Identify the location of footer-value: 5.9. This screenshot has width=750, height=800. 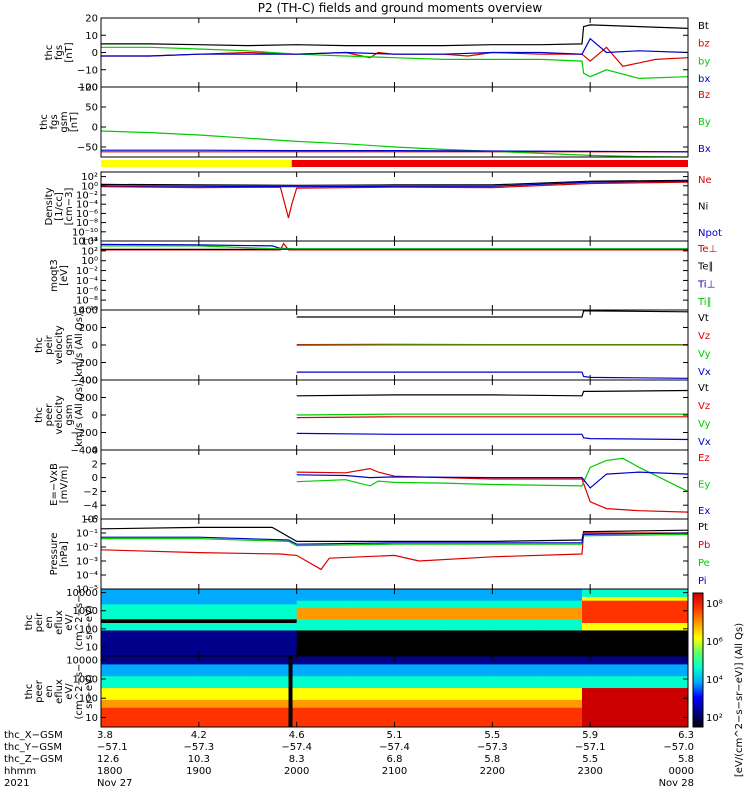
(590, 735).